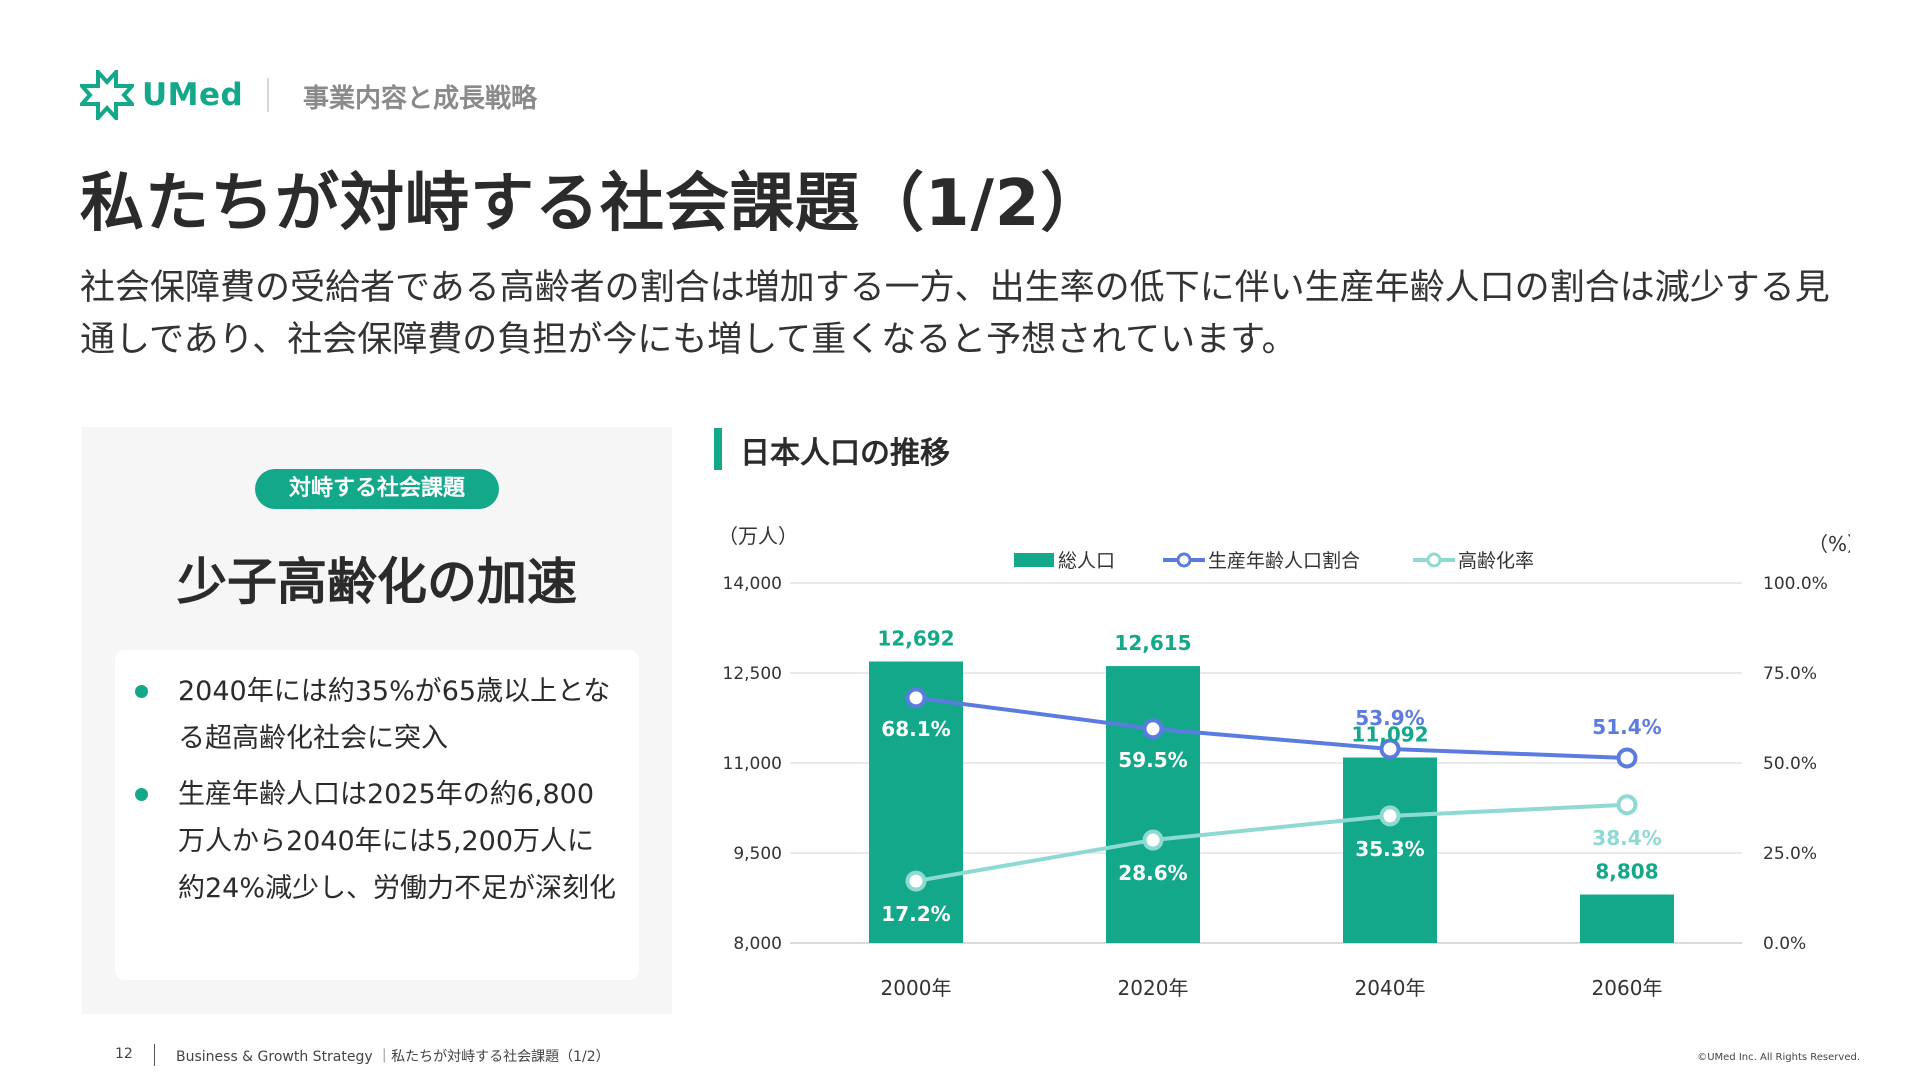  What do you see at coordinates (1795, 584) in the screenshot?
I see `y-tick-right: 100.0%` at bounding box center [1795, 584].